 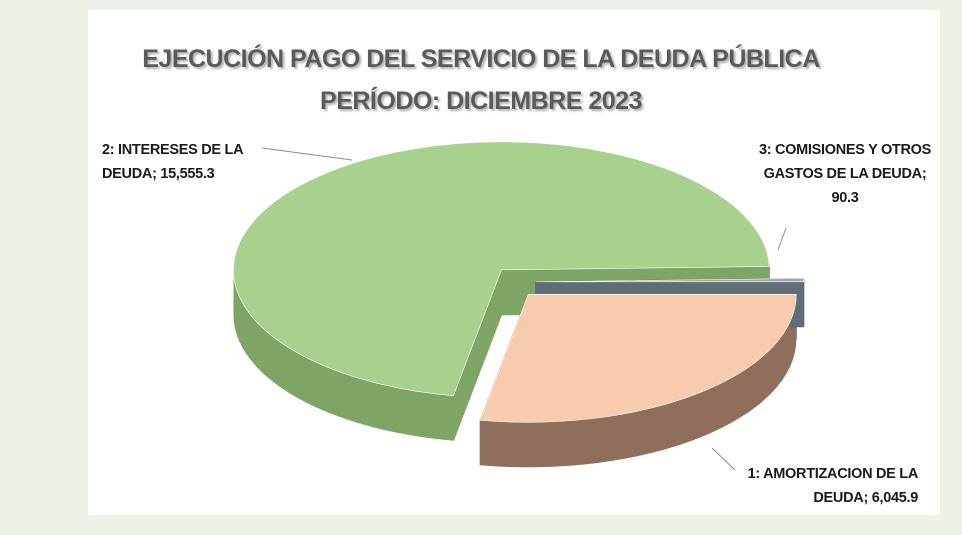 I want to click on label-category: 2: INTERESES DE LA DEUDA, so click(x=172, y=162).